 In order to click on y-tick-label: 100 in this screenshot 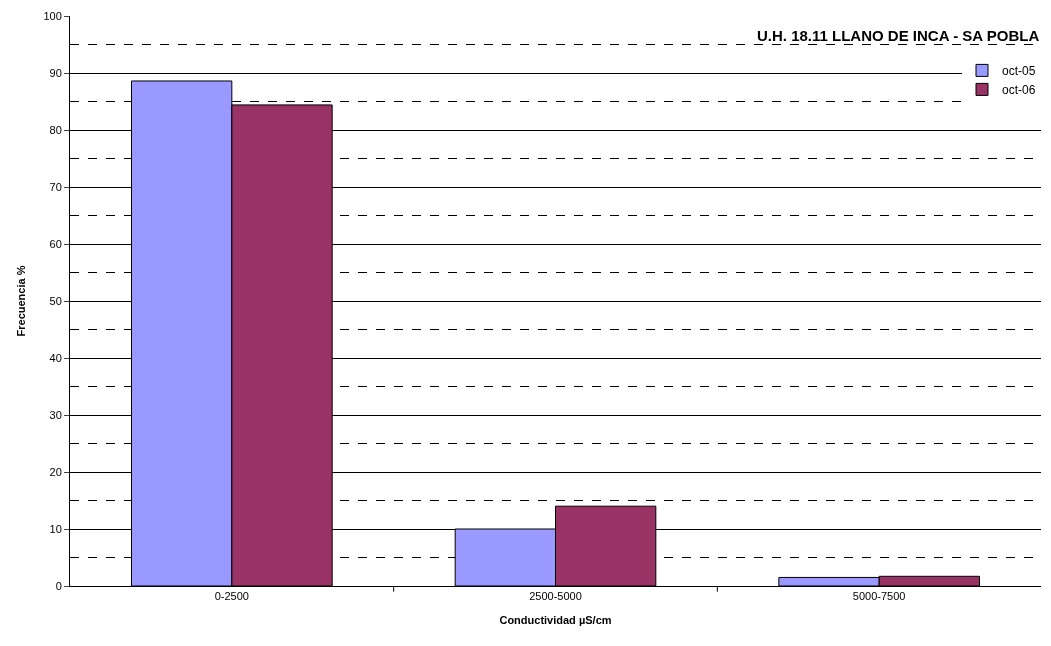, I will do `click(52, 15)`.